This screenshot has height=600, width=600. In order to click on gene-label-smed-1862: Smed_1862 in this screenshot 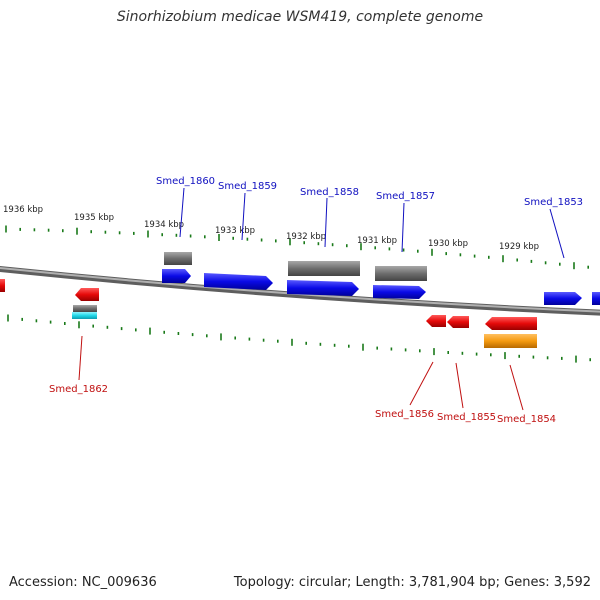, I will do `click(78, 389)`.